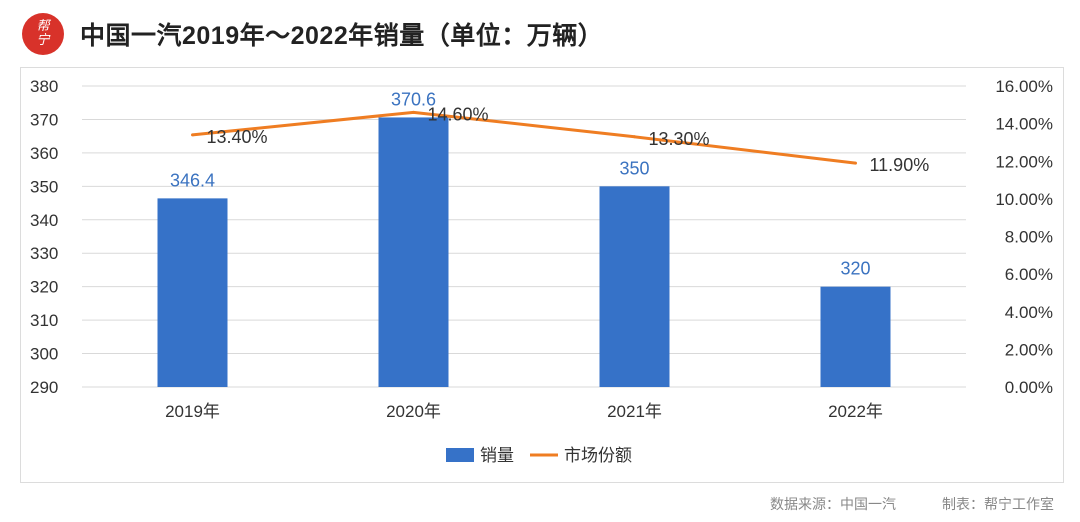 The image size is (1080, 522). What do you see at coordinates (458, 114) in the screenshot?
I see `line-data-label: 14.60%` at bounding box center [458, 114].